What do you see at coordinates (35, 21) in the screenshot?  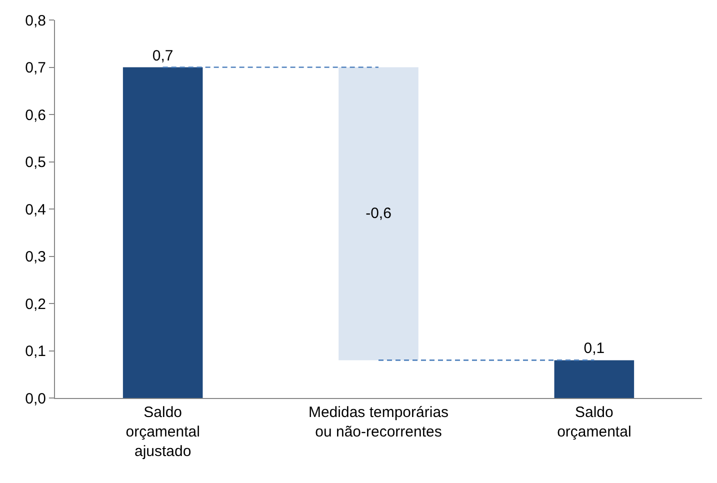 I see `y-tick-label: 0,8` at bounding box center [35, 21].